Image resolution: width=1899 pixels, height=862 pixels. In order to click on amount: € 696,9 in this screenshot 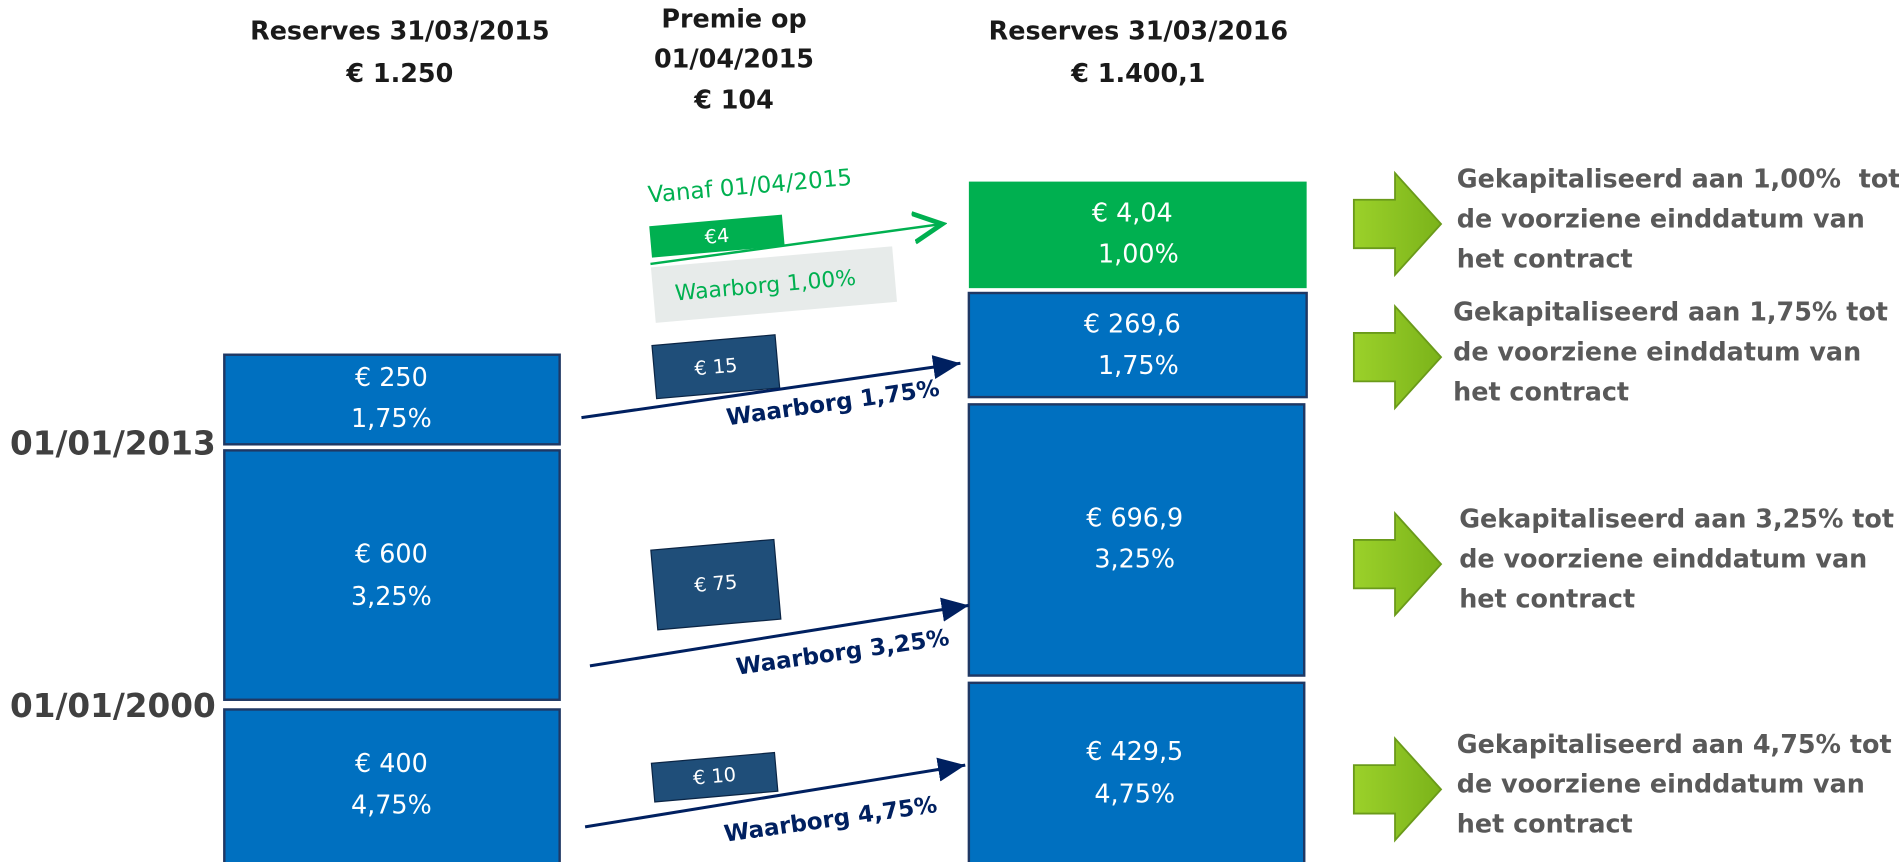, I will do `click(1134, 517)`.